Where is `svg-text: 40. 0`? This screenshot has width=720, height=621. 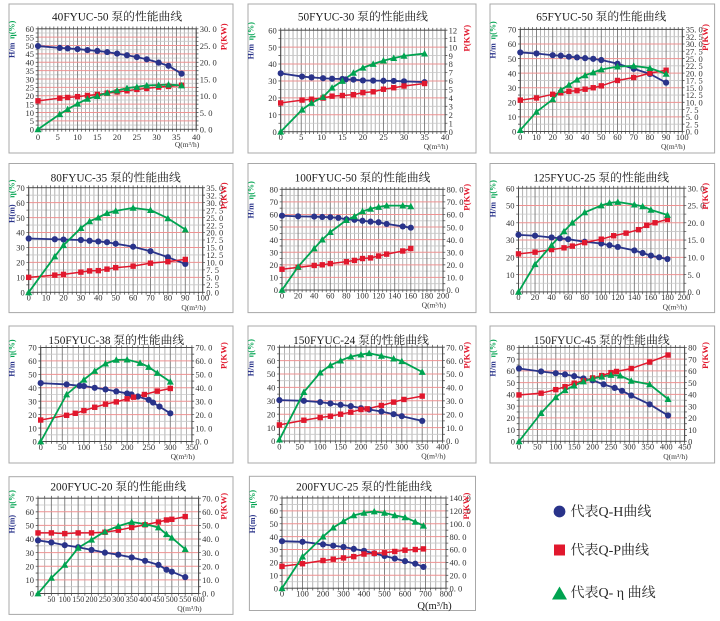
svg-text: 40. 0 is located at coordinates (455, 240).